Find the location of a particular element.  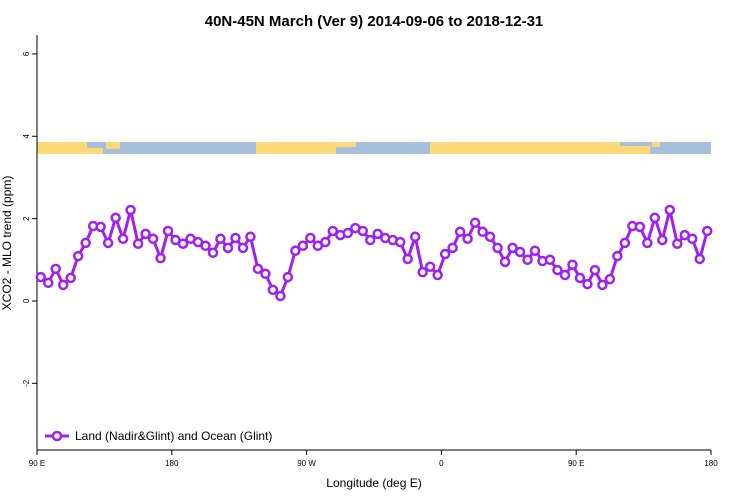

y-tick-label: 6 is located at coordinates (26, 53).